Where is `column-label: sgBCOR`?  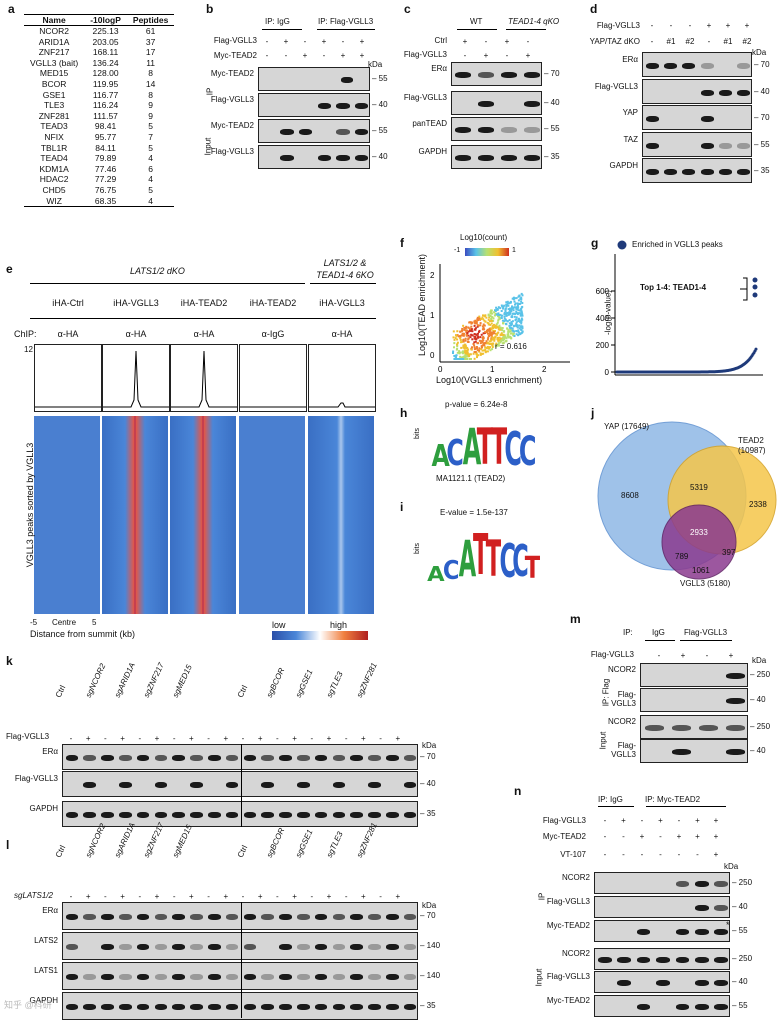 column-label: sgBCOR is located at coordinates (275, 842).